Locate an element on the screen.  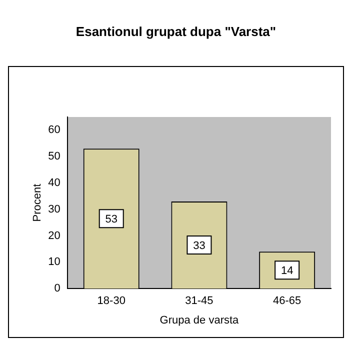
y-axis-title: Procent is located at coordinates (38, 203).